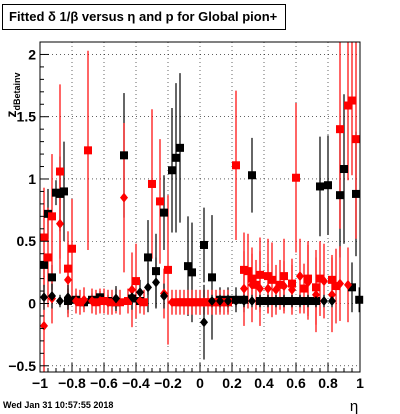 The height and width of the screenshot is (414, 400). Describe the element at coordinates (136, 383) in the screenshot. I see `x-tick-label: −0.4` at that location.